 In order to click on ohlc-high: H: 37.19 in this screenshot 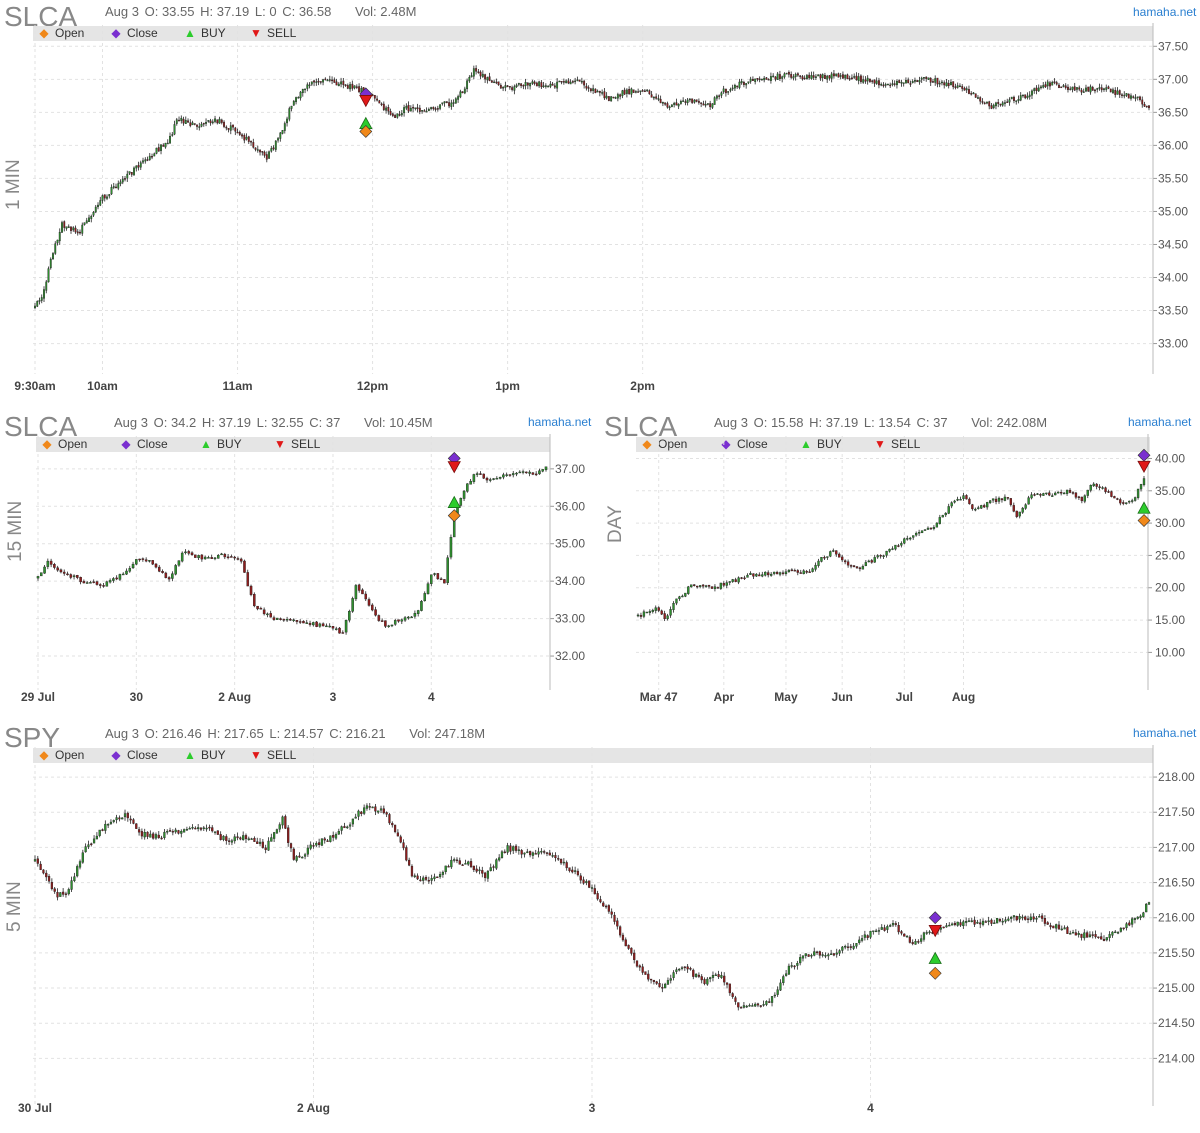, I will do `click(834, 422)`.